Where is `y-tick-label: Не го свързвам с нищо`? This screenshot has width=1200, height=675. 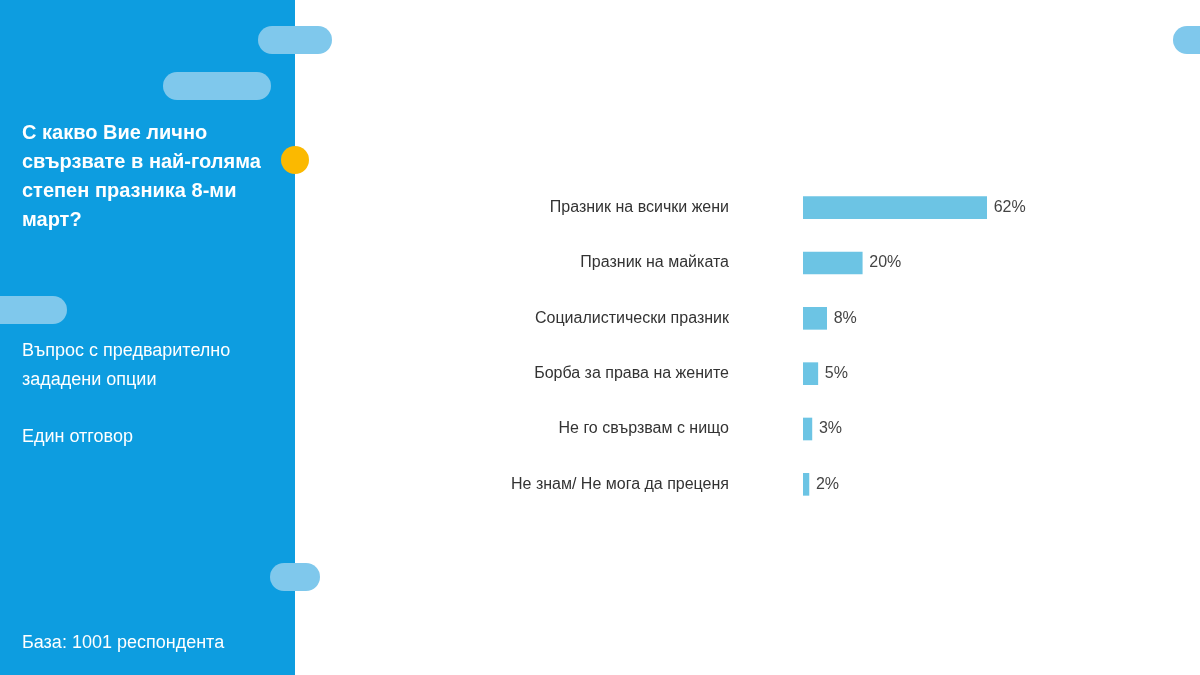
y-tick-label: Не го свързвам с нищо is located at coordinates (644, 428).